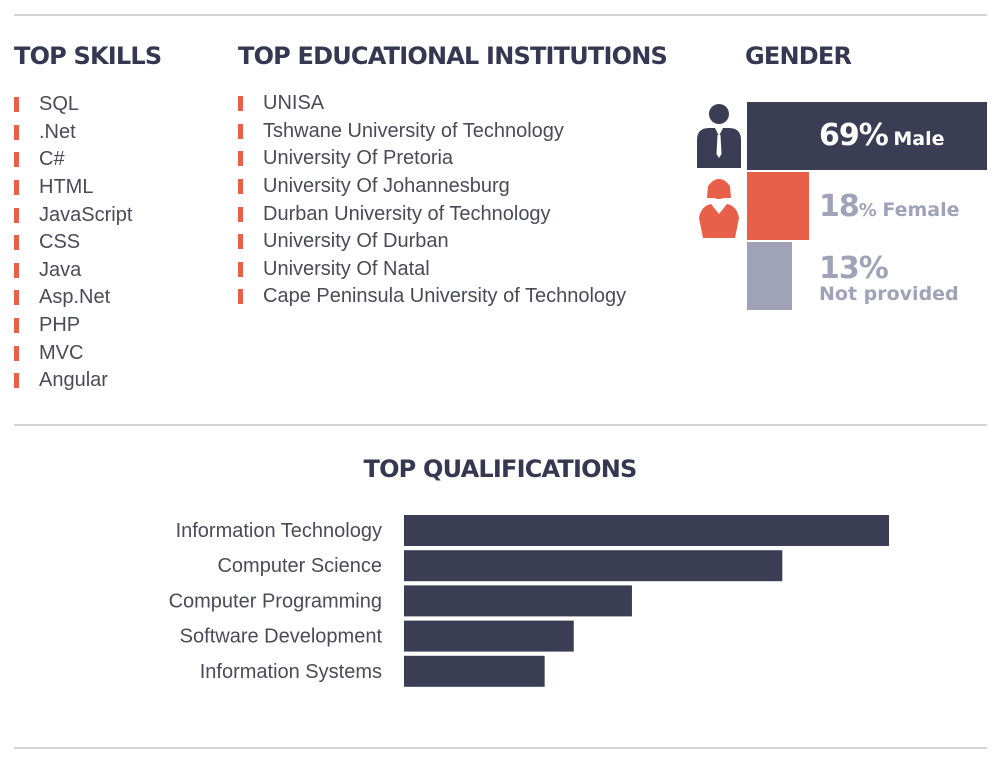 The width and height of the screenshot is (1000, 765). I want to click on institution-item: Cape Peninsula University of Technology, so click(432, 297).